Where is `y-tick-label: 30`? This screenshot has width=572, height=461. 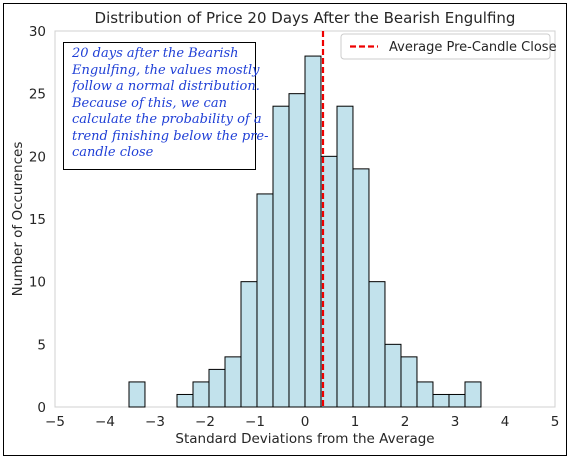
y-tick-label: 30 is located at coordinates (37, 32).